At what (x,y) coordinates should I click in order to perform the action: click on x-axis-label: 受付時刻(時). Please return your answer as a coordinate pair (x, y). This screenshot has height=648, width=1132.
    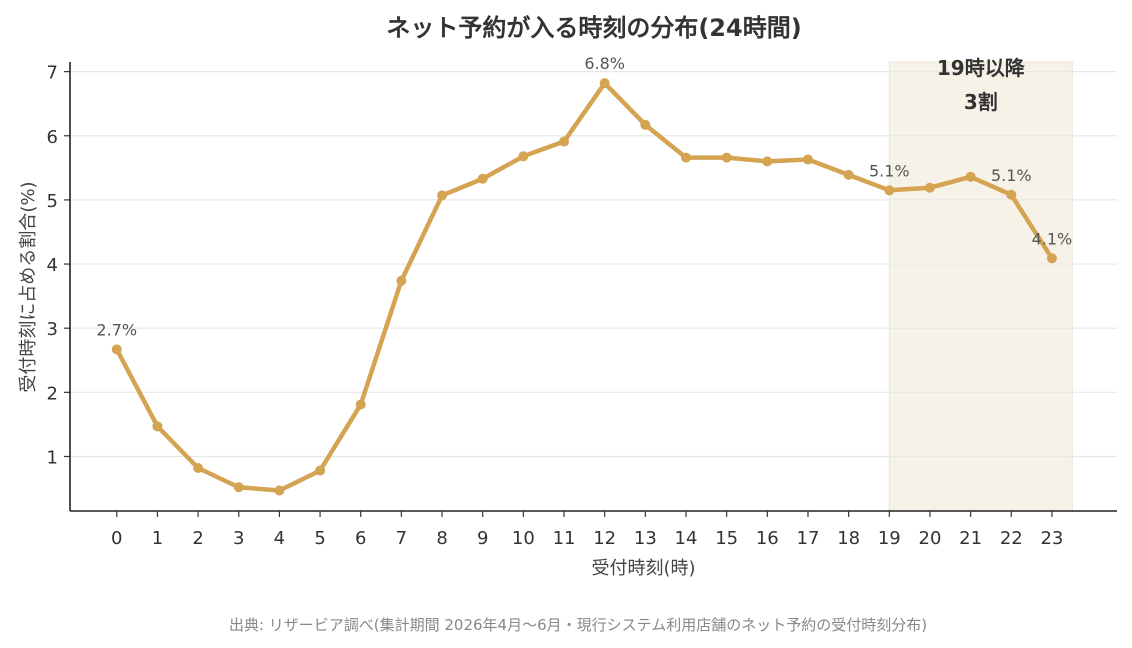
    Looking at the image, I should click on (643, 568).